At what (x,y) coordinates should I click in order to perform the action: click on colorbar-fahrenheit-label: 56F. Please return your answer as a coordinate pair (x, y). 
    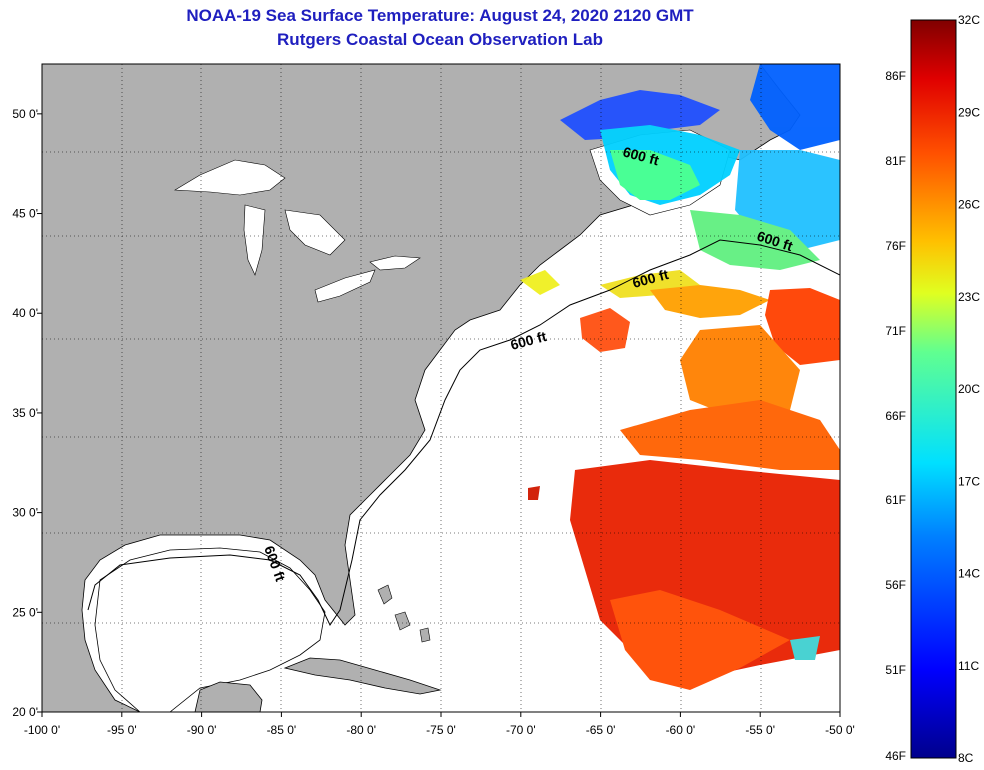
    Looking at the image, I should click on (895, 585).